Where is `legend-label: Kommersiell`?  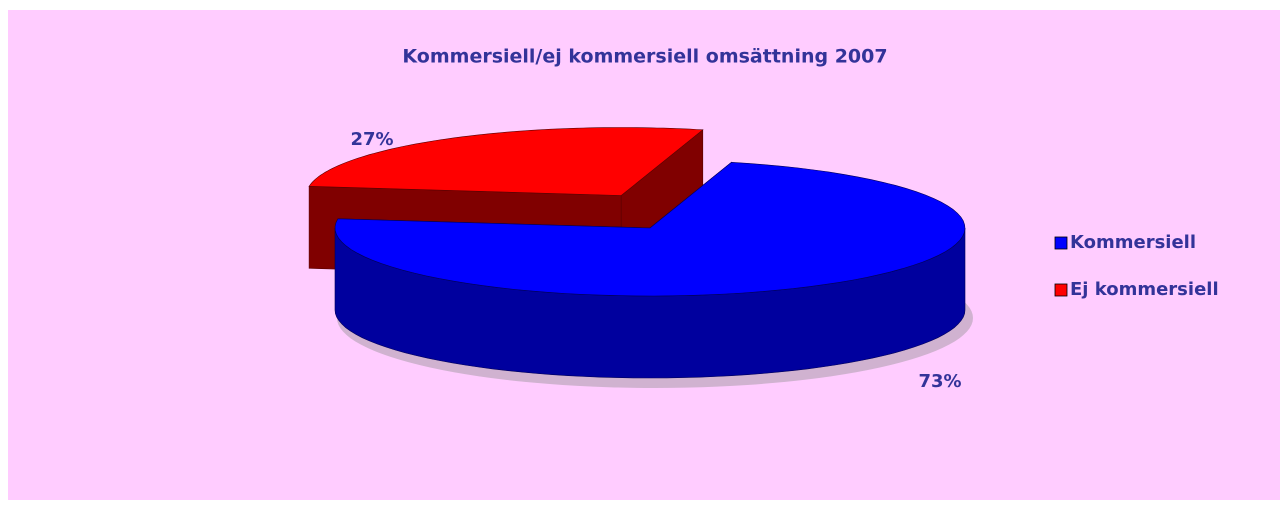 legend-label: Kommersiell is located at coordinates (1133, 242).